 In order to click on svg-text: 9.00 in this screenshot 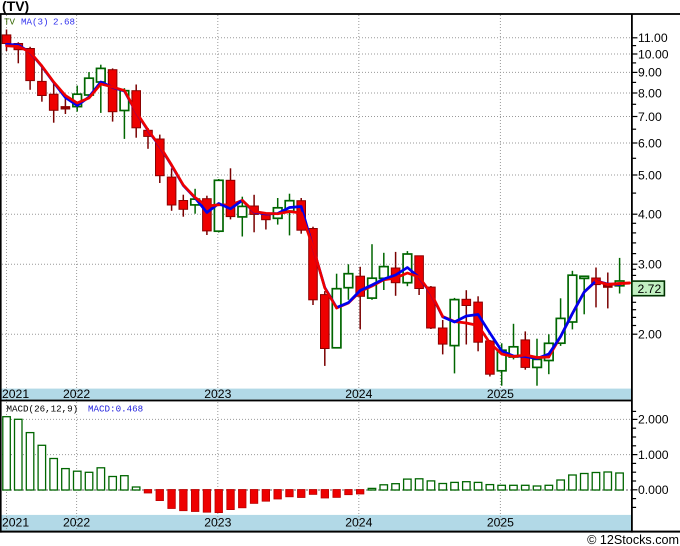, I will do `click(650, 73)`.